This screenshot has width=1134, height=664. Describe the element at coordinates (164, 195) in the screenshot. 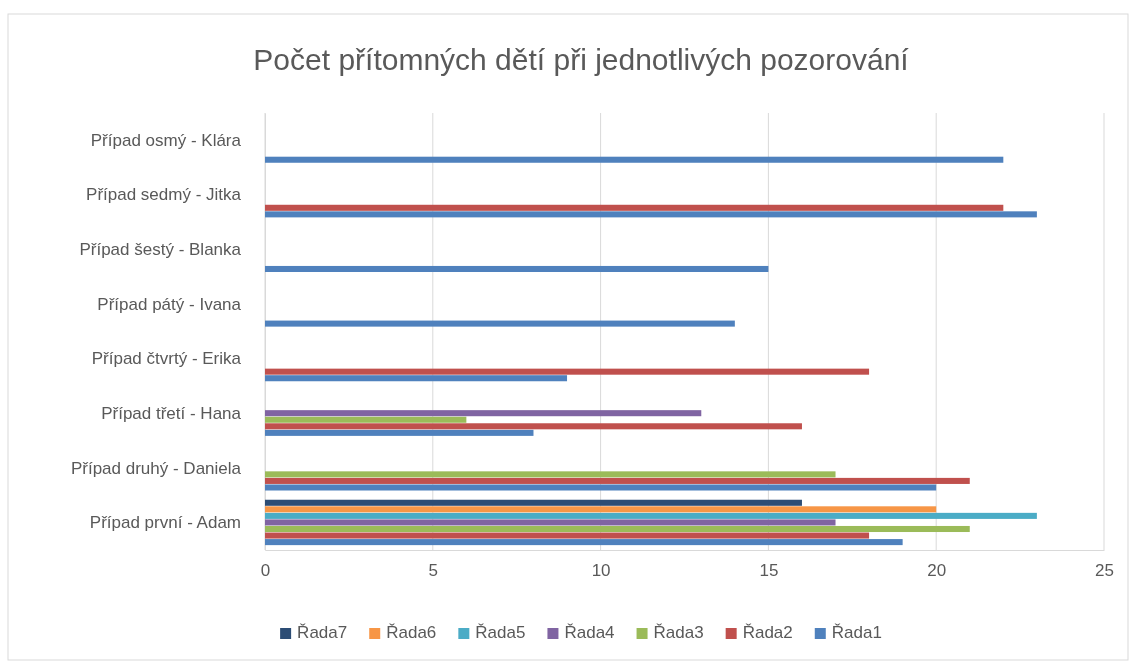

I see `y-tick-label: Případ sedmý - Jitka` at that location.